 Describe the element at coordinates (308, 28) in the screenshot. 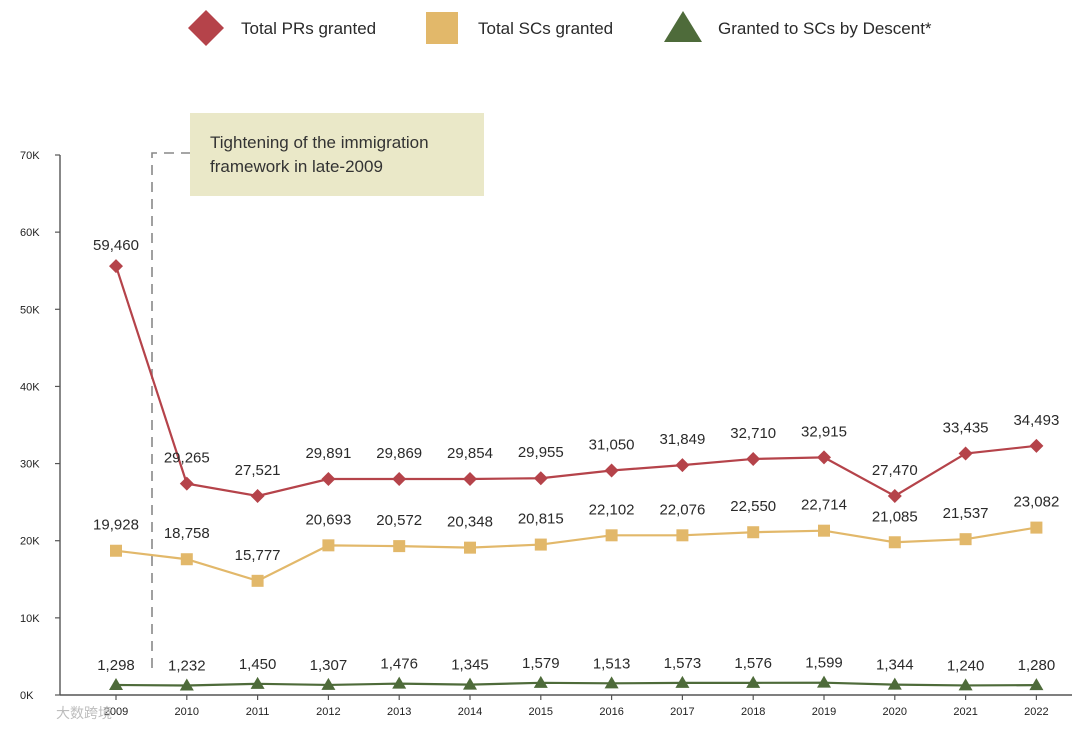

I see `legend-label: Total PRs granted` at that location.